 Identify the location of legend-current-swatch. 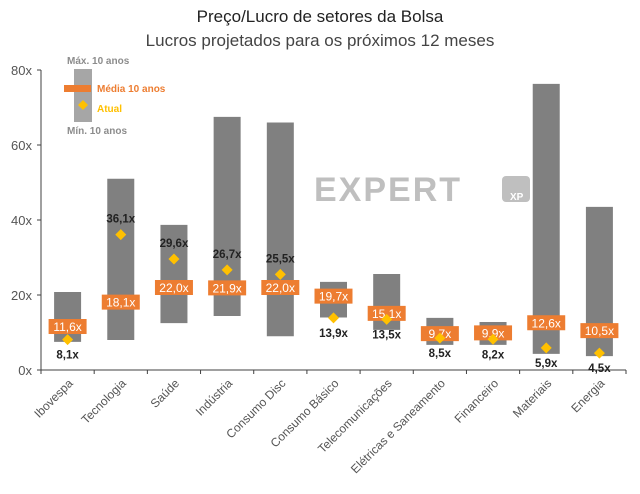
(83, 105).